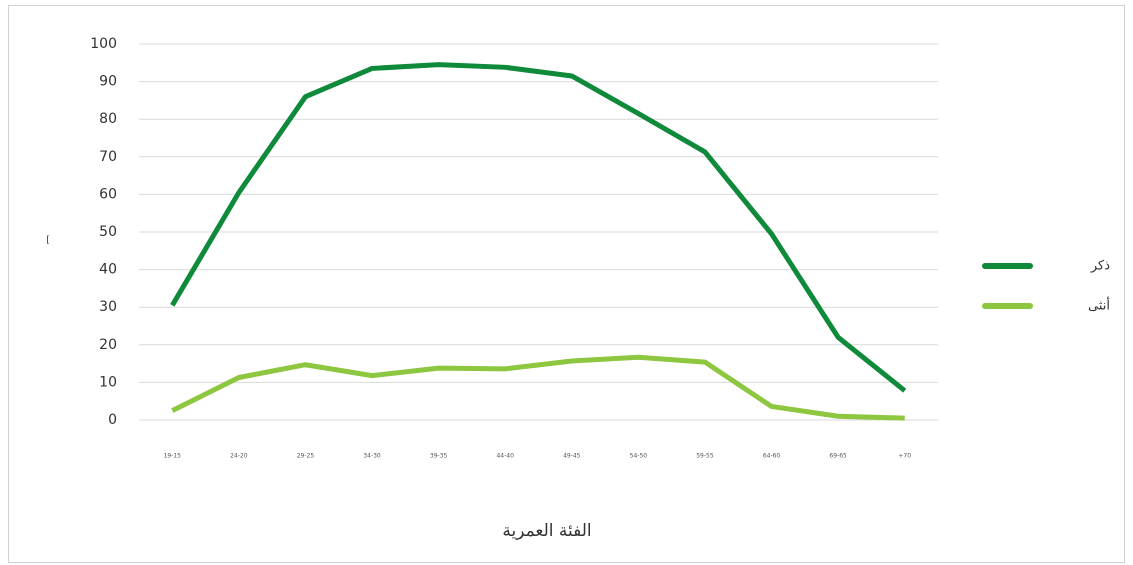 This screenshot has width=1133, height=565. I want to click on y-tick-label: 30, so click(108, 307).